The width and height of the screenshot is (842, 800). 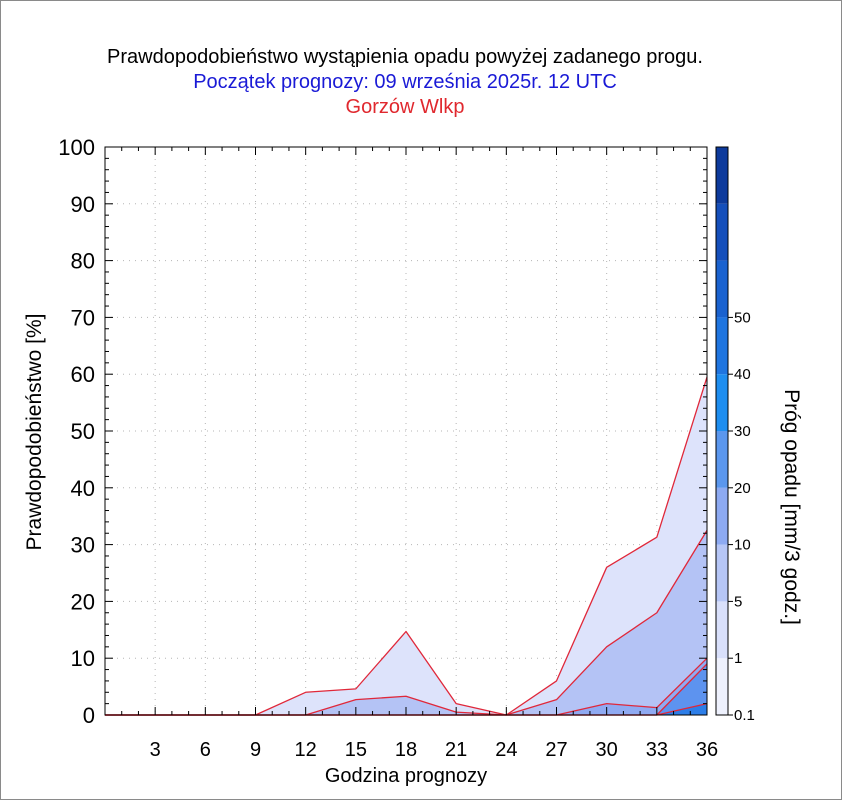 What do you see at coordinates (406, 776) in the screenshot?
I see `x-axis-label: Godzina prognozy` at bounding box center [406, 776].